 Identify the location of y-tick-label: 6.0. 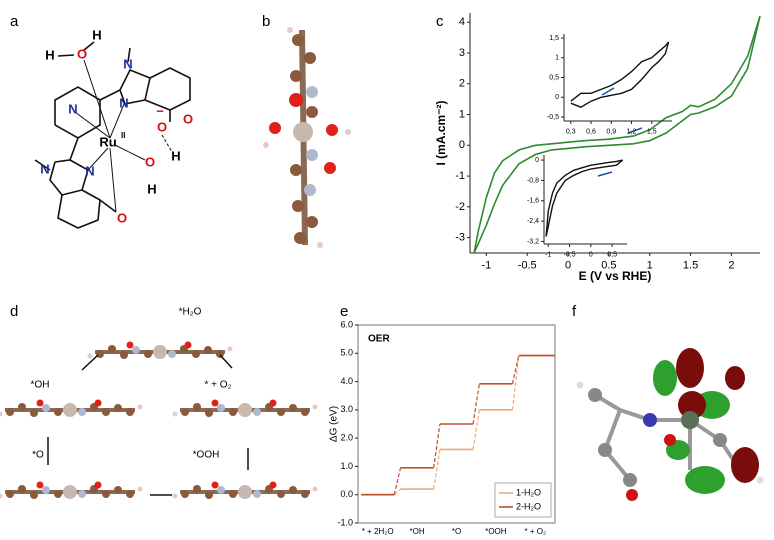
(346, 324).